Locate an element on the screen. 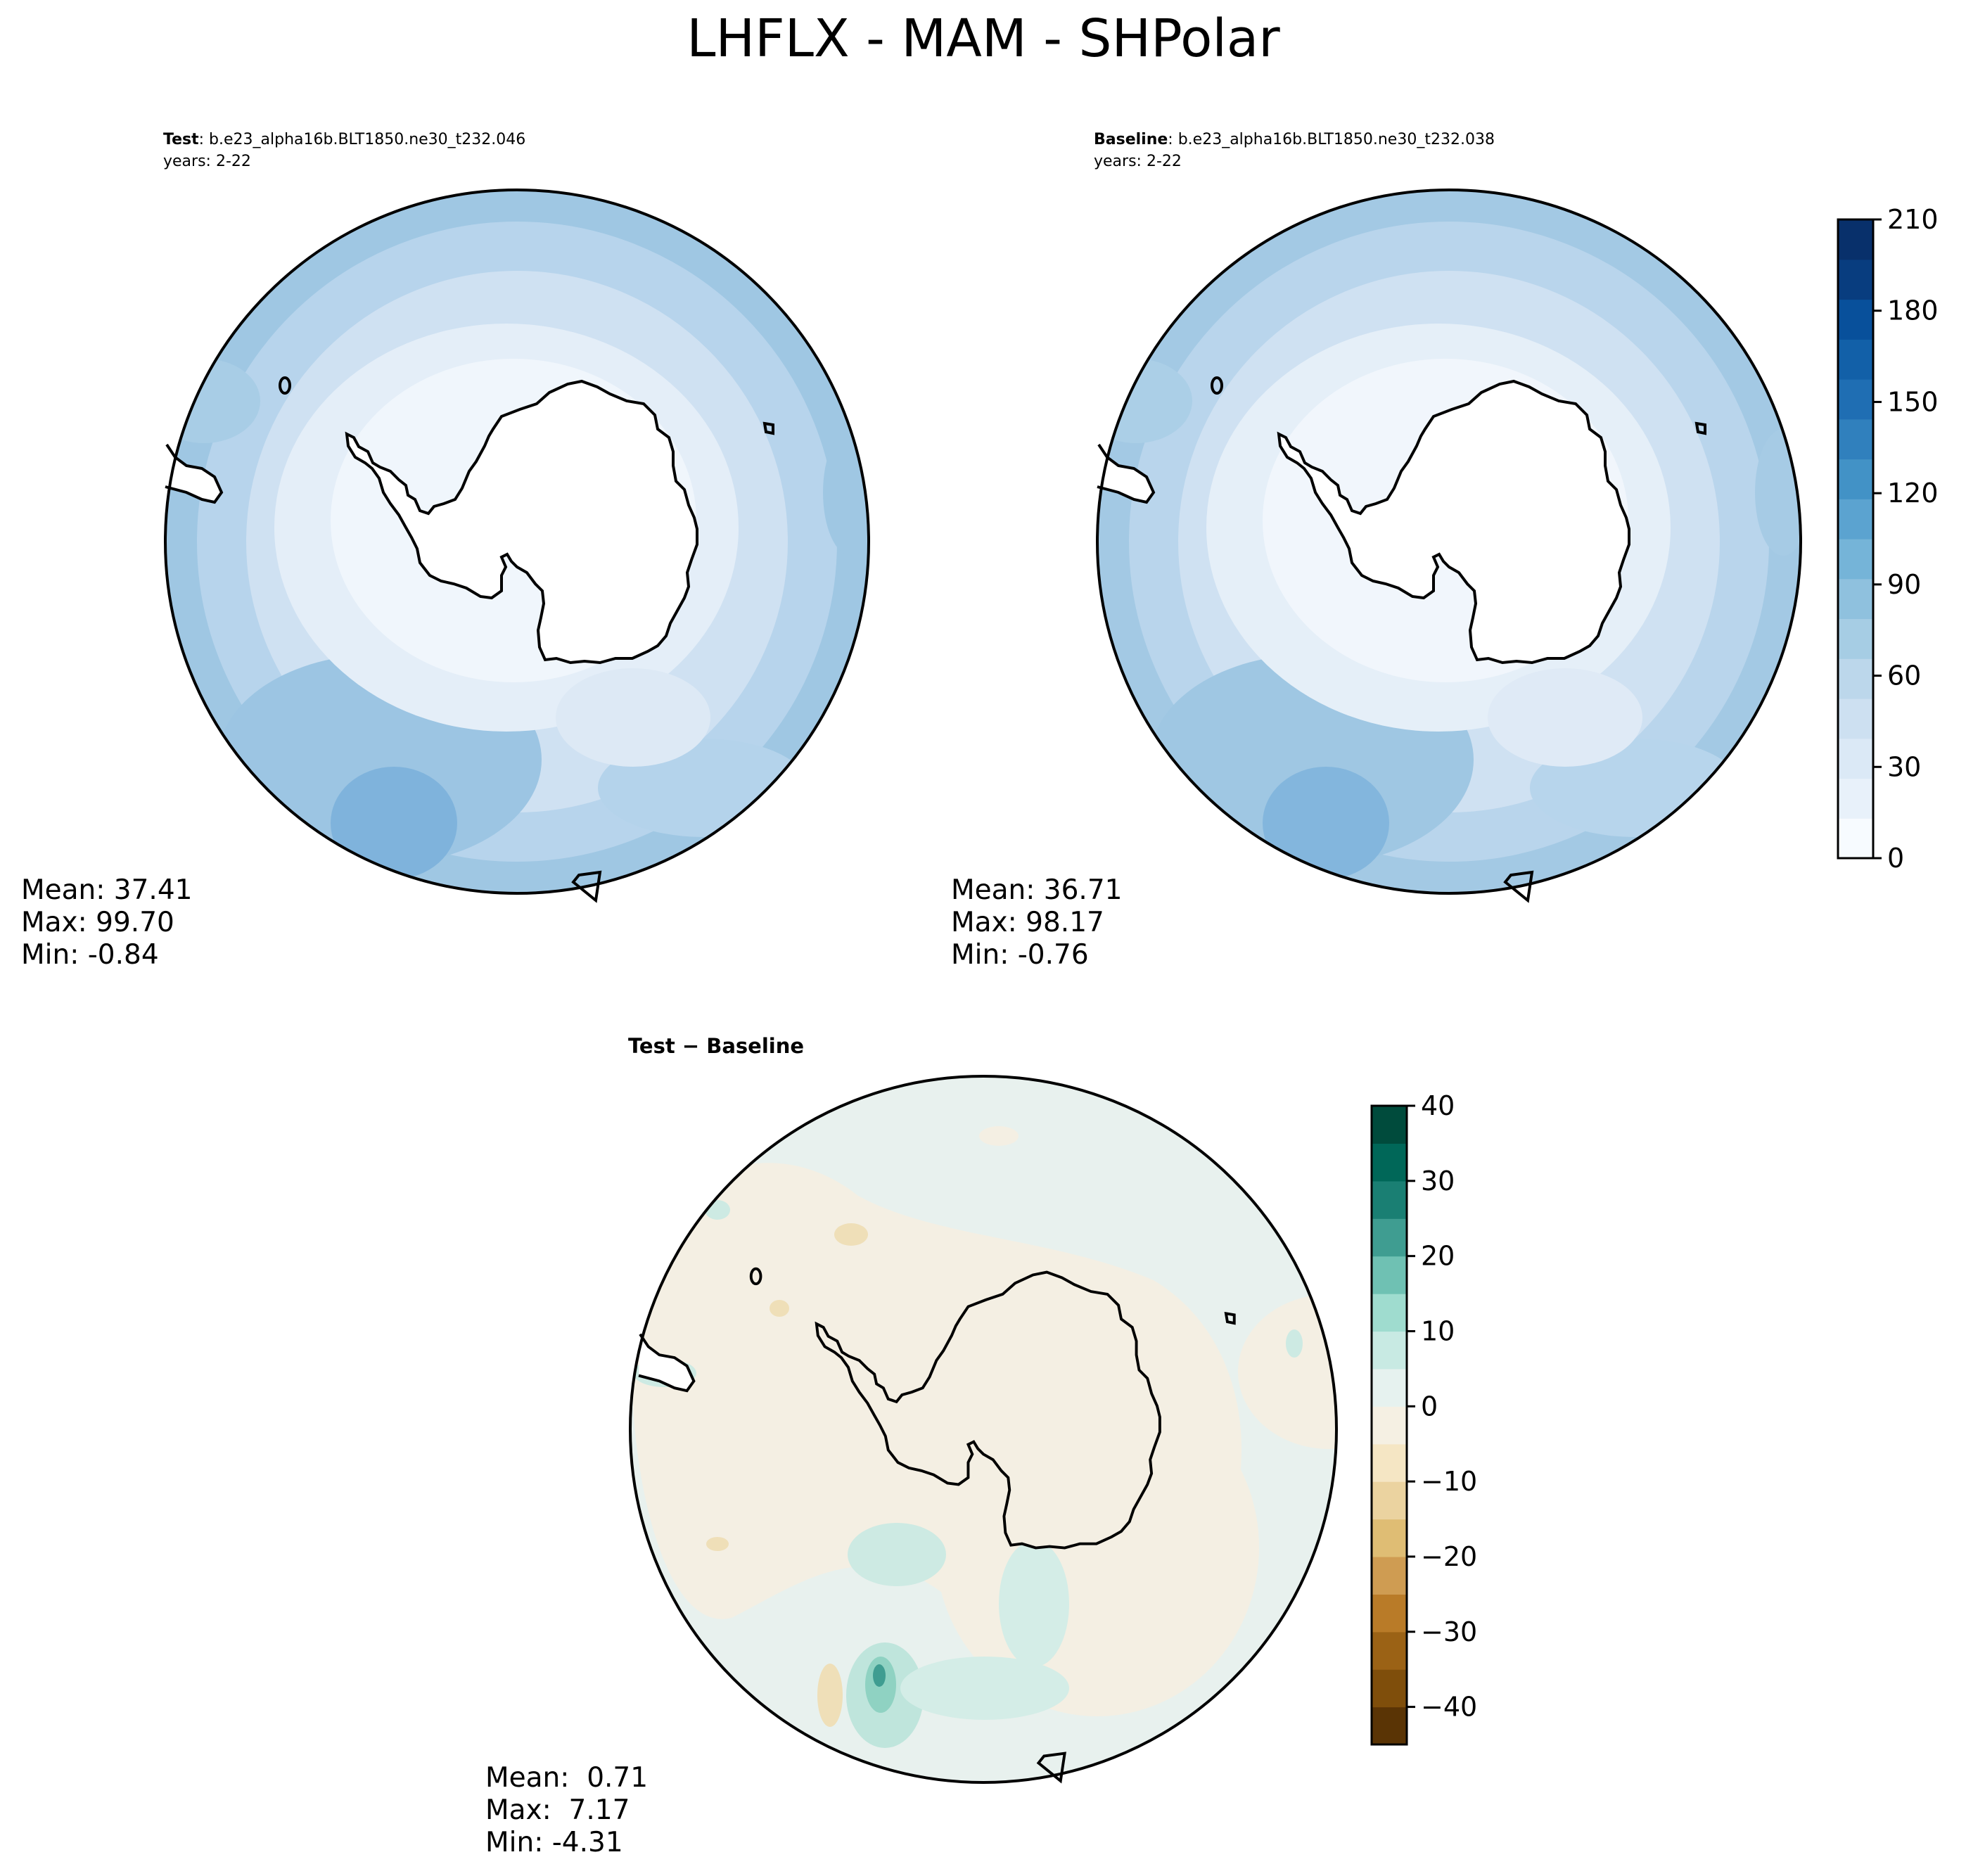  test-map-boundary is located at coordinates (517, 542).